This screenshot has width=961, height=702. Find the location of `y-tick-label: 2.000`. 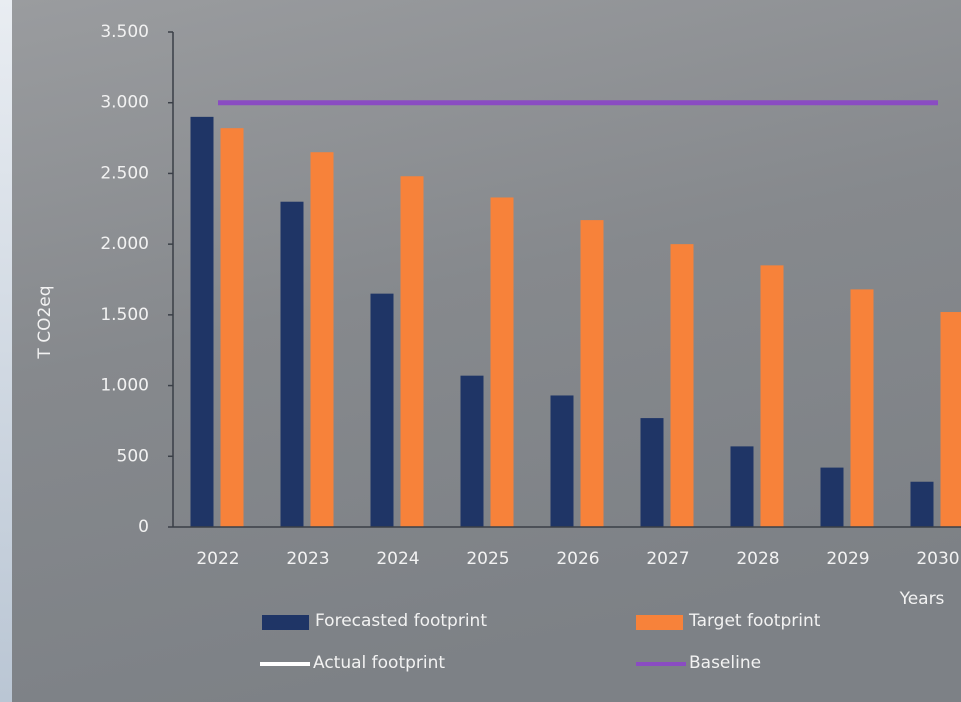

y-tick-label: 2.000 is located at coordinates (124, 244).